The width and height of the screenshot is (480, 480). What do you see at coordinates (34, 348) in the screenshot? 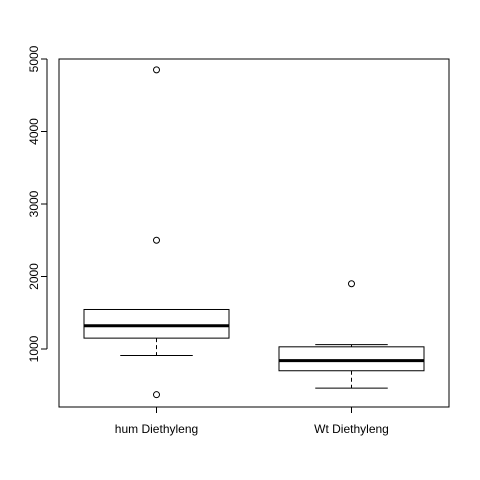
I see `y-tick-label: 1000` at bounding box center [34, 348].